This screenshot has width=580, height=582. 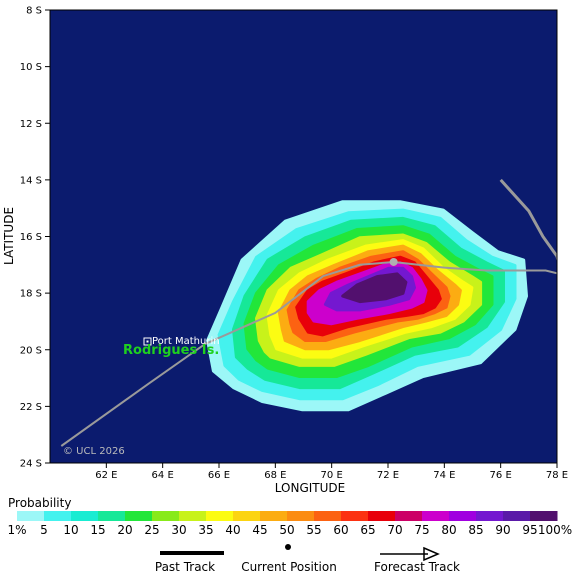 What do you see at coordinates (219, 475) in the screenshot?
I see `lon-tick-label: 66 E` at bounding box center [219, 475].